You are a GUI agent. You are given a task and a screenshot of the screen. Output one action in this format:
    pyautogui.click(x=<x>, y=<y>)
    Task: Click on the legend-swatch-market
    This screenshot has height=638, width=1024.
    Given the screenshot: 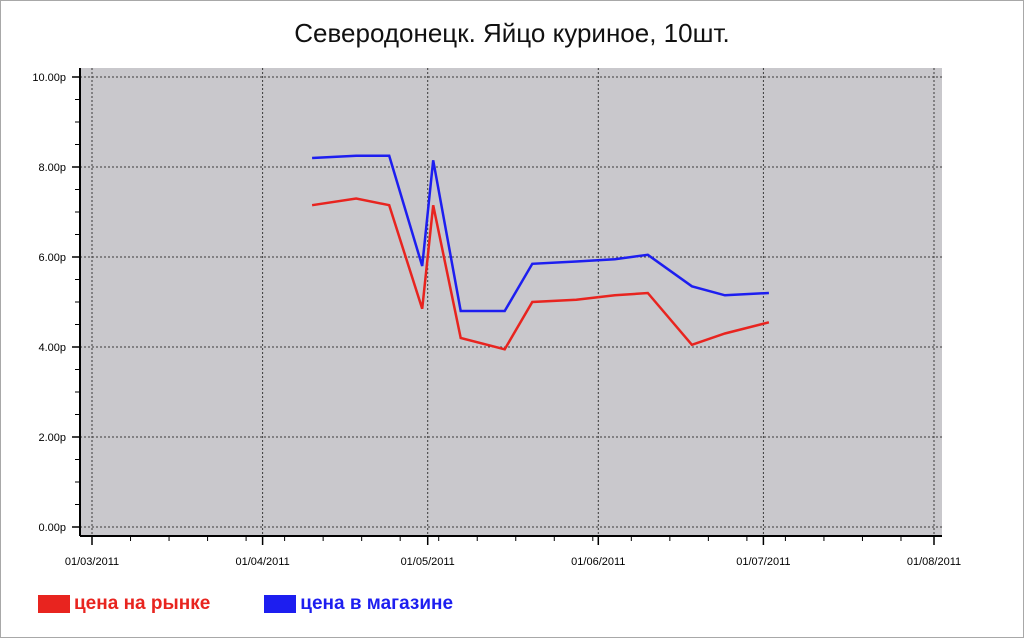 What is the action you would take?
    pyautogui.click(x=54, y=604)
    